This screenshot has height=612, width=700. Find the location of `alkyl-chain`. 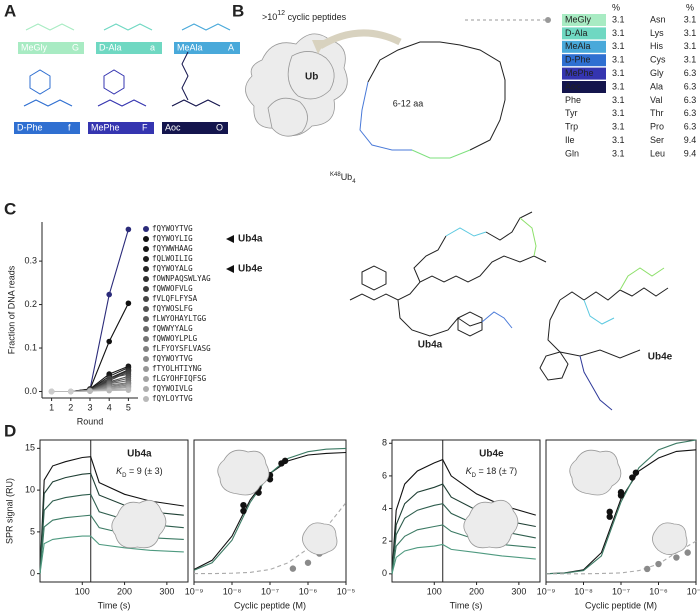

alkyl-chain is located at coordinates (185, 76).